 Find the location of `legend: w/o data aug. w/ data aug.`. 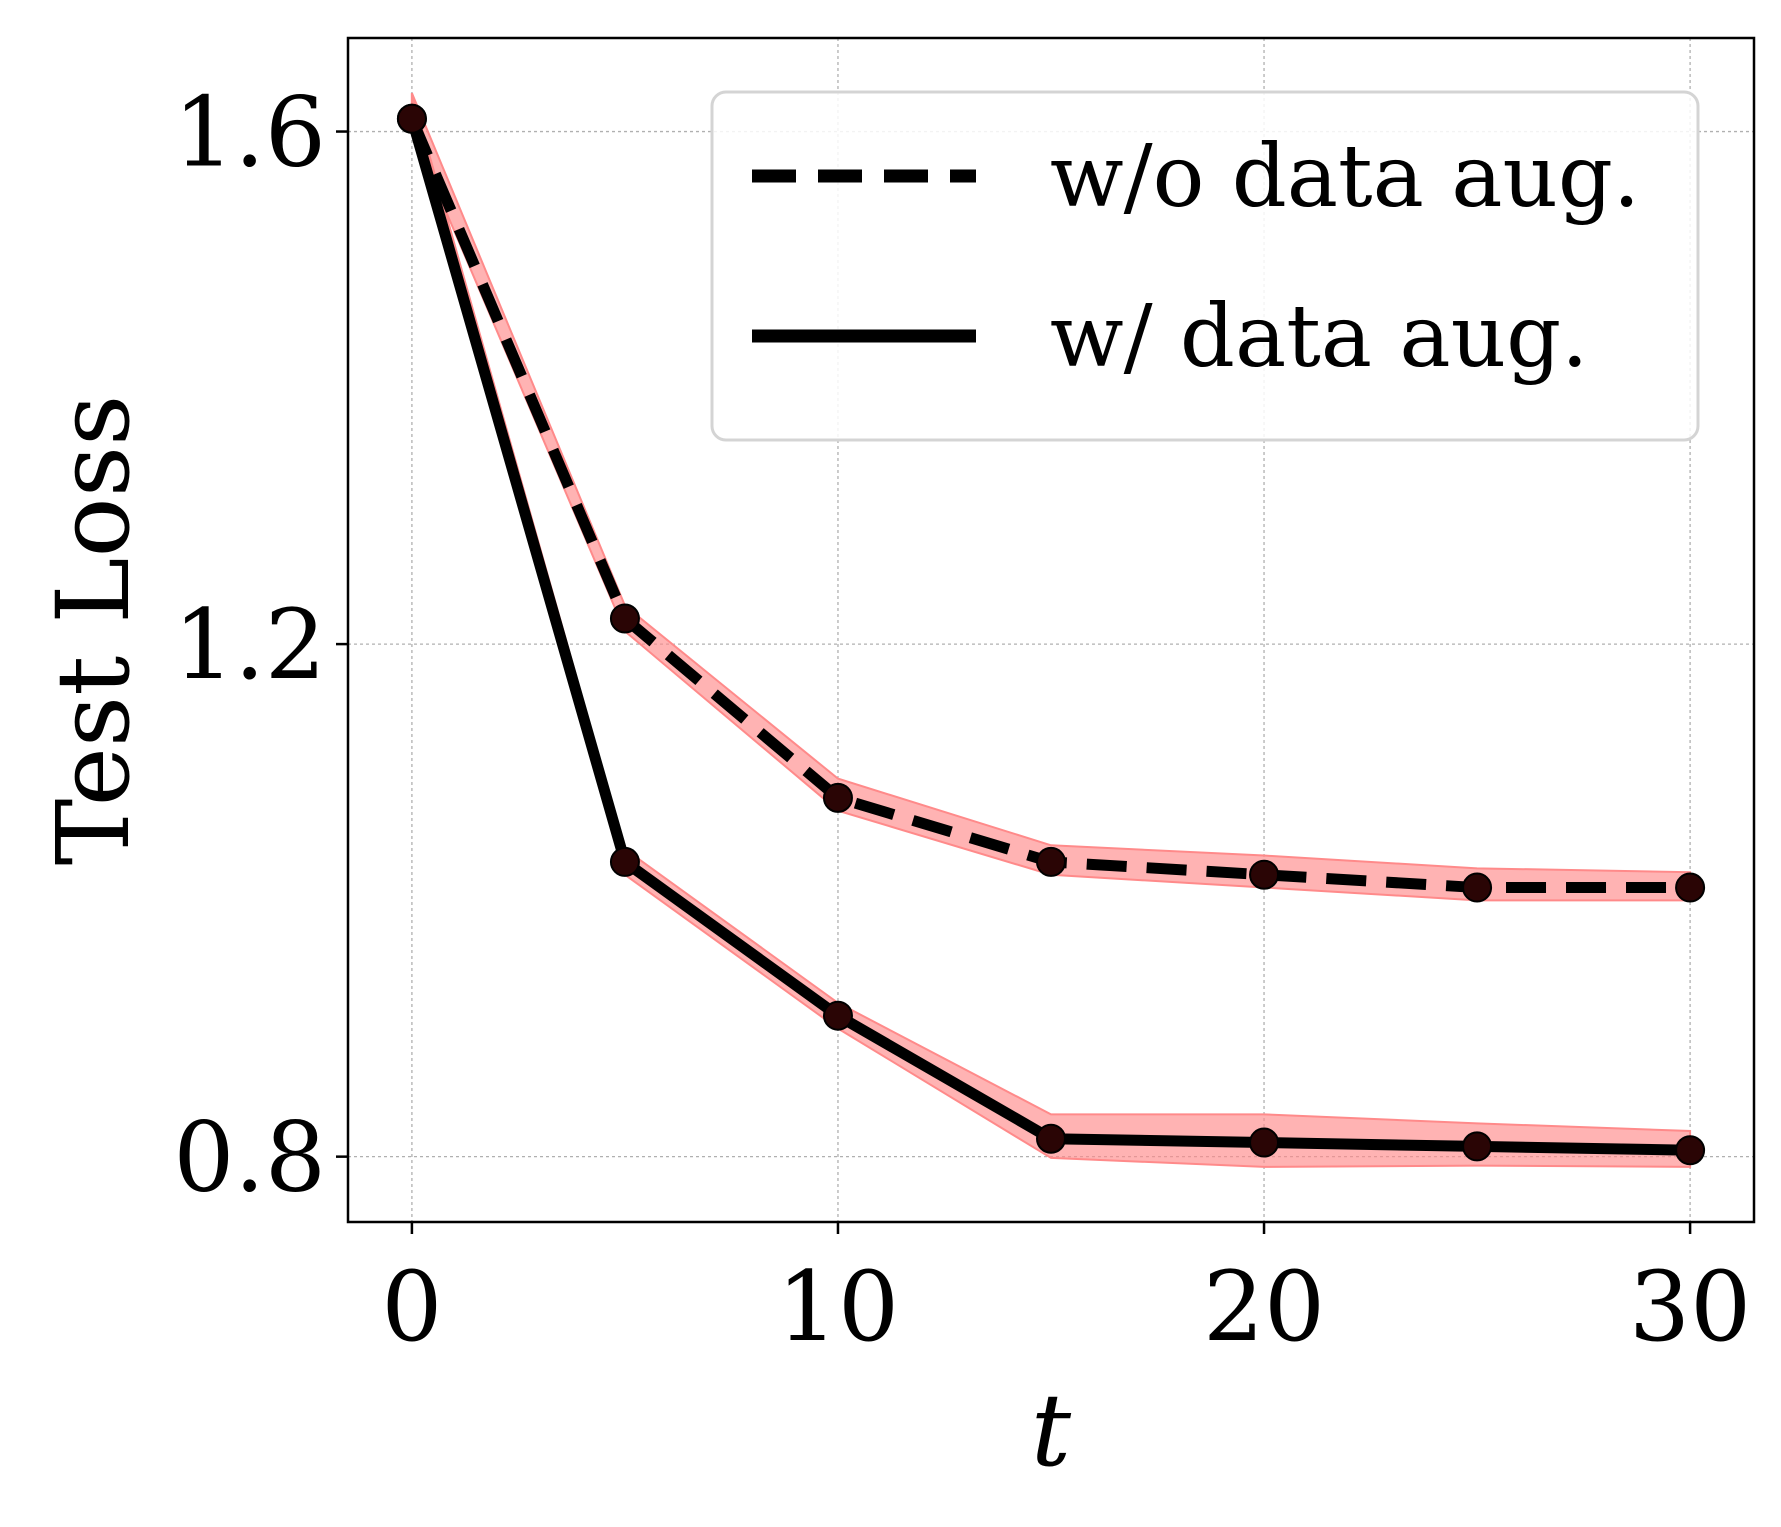

legend: w/o data aug. w/ data aug. is located at coordinates (1205, 266).